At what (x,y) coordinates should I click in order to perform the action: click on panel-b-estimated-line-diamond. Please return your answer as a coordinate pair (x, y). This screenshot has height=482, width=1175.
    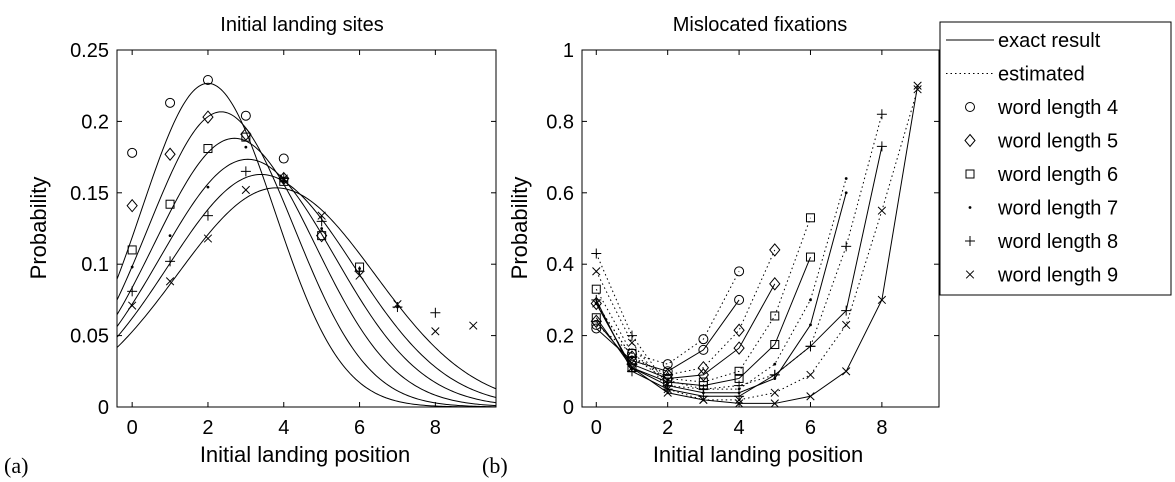
    Looking at the image, I should click on (685, 312).